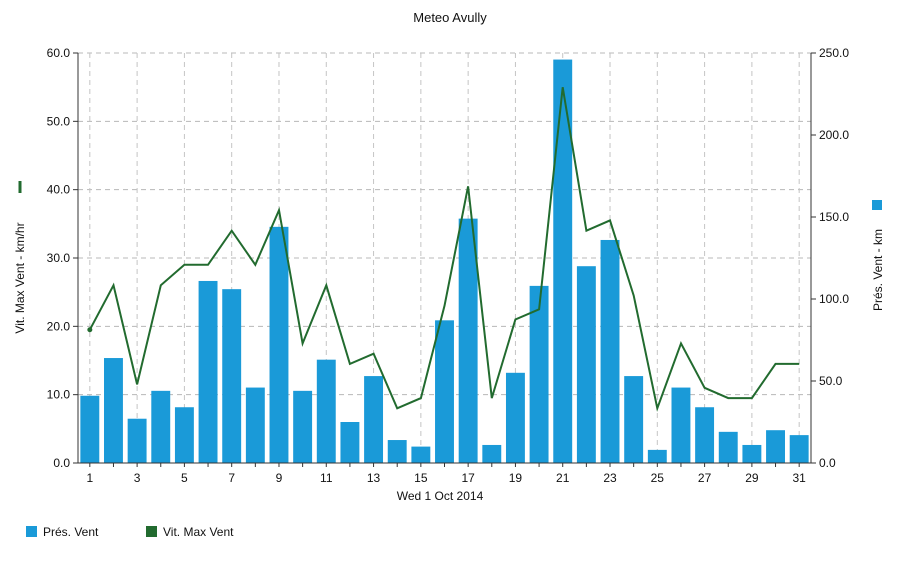  I want to click on y-left-tick-label: 10.0, so click(59, 395).